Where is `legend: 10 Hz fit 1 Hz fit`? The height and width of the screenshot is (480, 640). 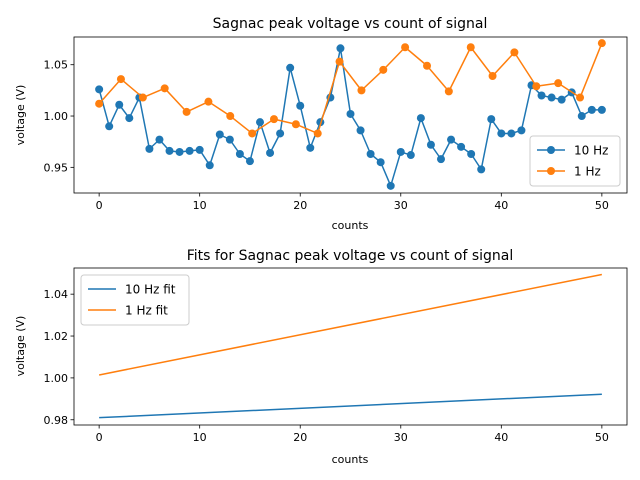 legend: 10 Hz fit 1 Hz fit is located at coordinates (135, 300).